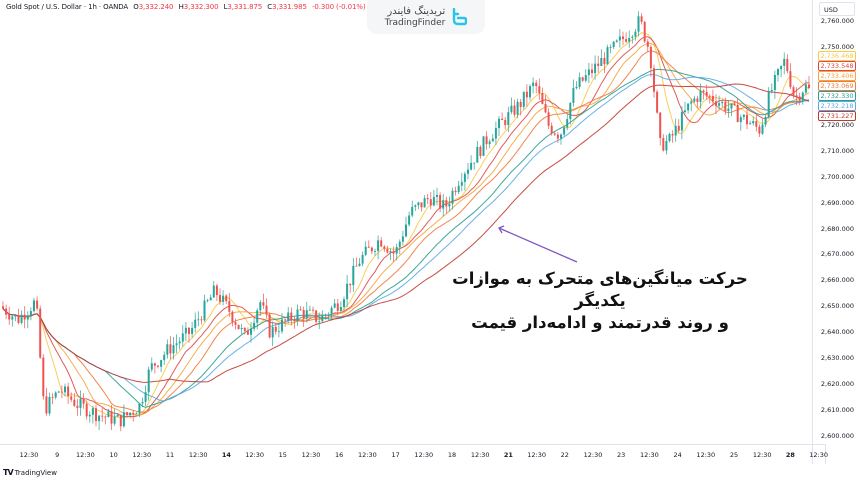 This screenshot has height=484, width=860. Describe the element at coordinates (837, 9) in the screenshot. I see `currency-selector: USD` at that location.